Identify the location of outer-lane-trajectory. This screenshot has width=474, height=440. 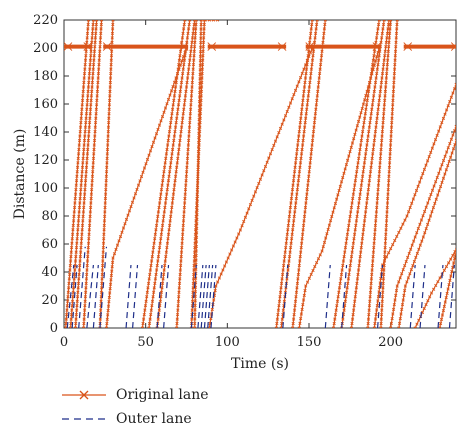
(440, 296).